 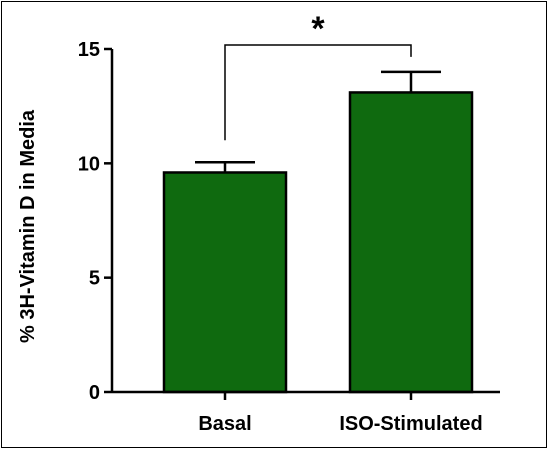 What do you see at coordinates (224, 424) in the screenshot?
I see `x-tick-label: Basal` at bounding box center [224, 424].